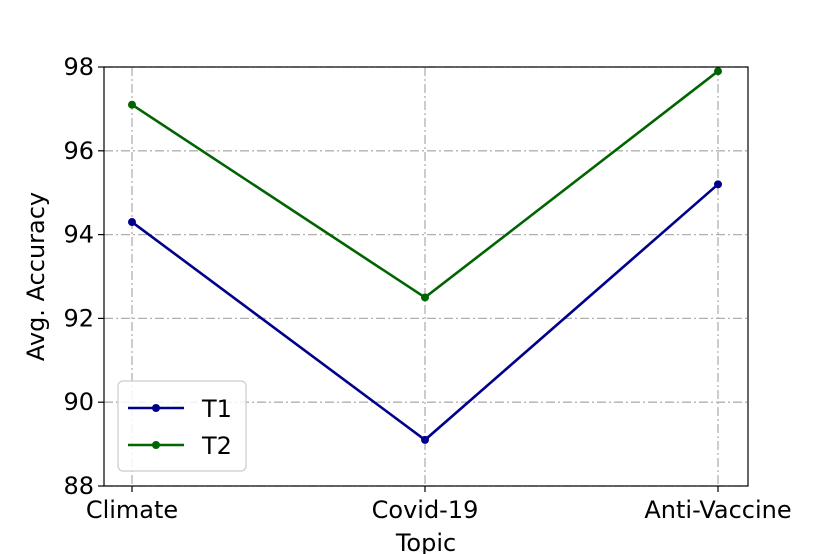  Describe the element at coordinates (216, 446) in the screenshot. I see `legend-label-t2: T2` at that location.